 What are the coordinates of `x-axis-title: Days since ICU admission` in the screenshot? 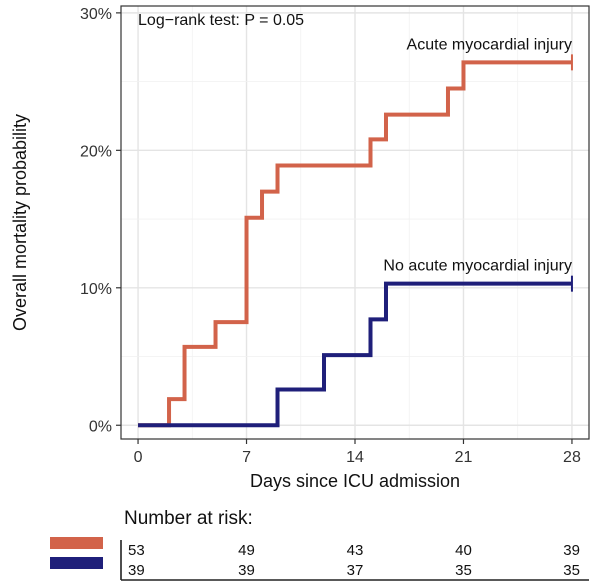 It's located at (355, 481).